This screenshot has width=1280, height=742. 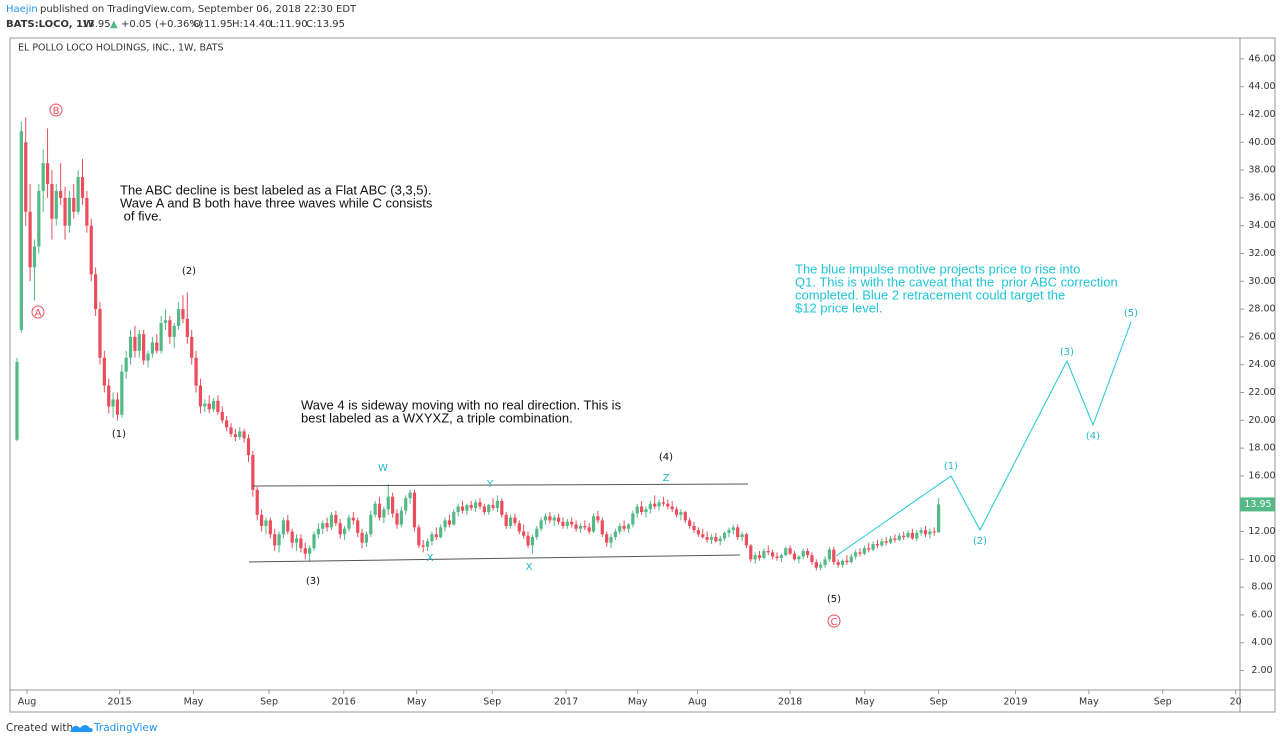 I want to click on y-tick-label: 26.00, so click(x=1261, y=336).